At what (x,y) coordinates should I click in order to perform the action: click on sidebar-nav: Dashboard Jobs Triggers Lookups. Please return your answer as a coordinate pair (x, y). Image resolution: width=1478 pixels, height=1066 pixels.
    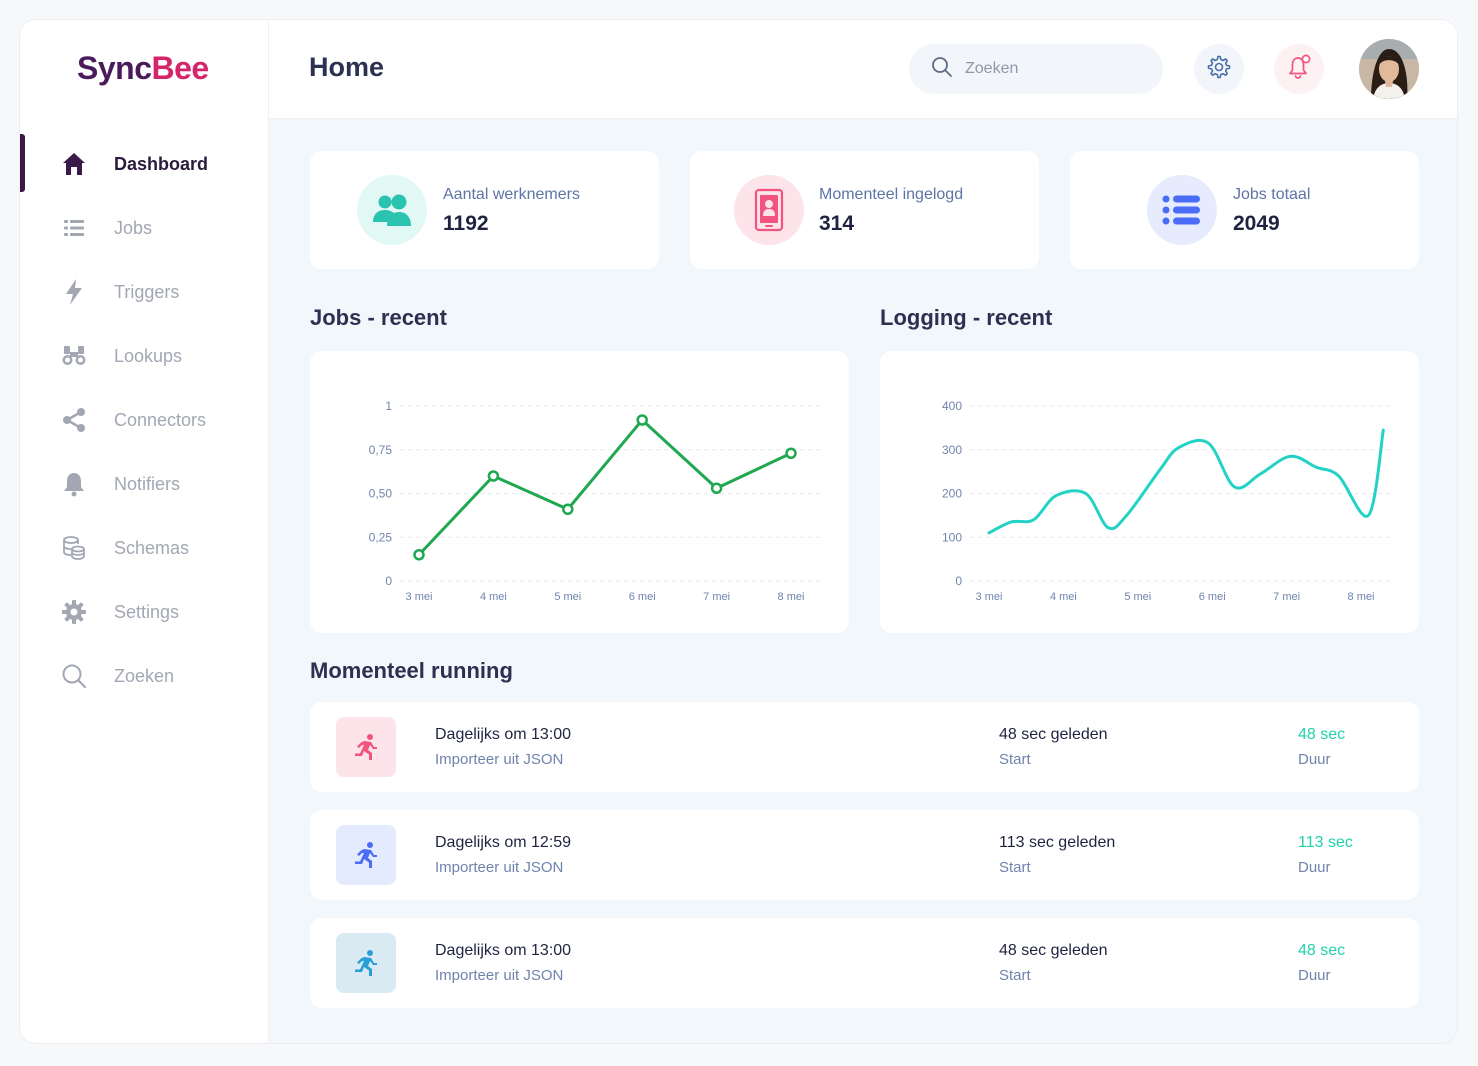
    Looking at the image, I should click on (144, 420).